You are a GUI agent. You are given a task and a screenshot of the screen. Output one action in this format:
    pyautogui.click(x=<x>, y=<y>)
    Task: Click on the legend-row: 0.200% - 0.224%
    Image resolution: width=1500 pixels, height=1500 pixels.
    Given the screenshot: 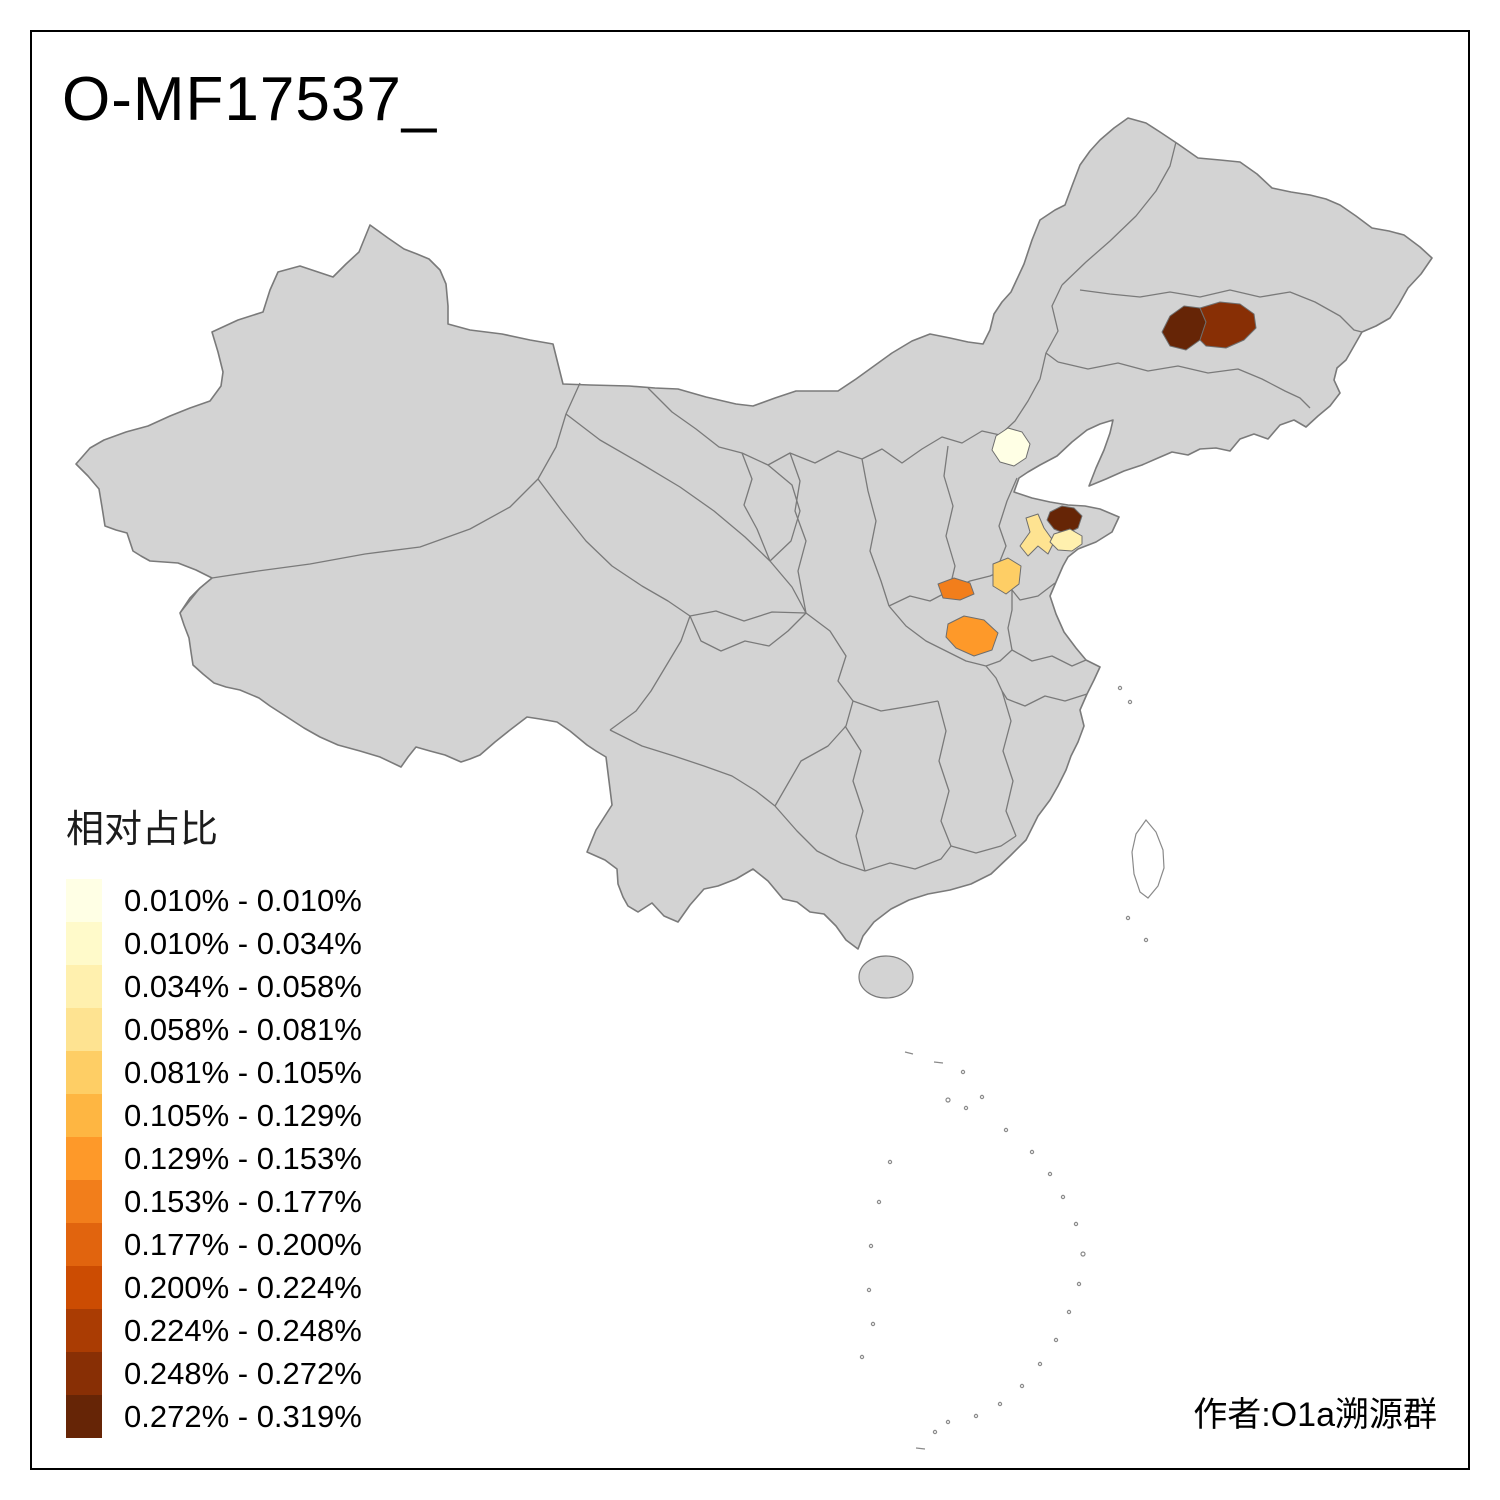 What is the action you would take?
    pyautogui.click(x=214, y=1287)
    